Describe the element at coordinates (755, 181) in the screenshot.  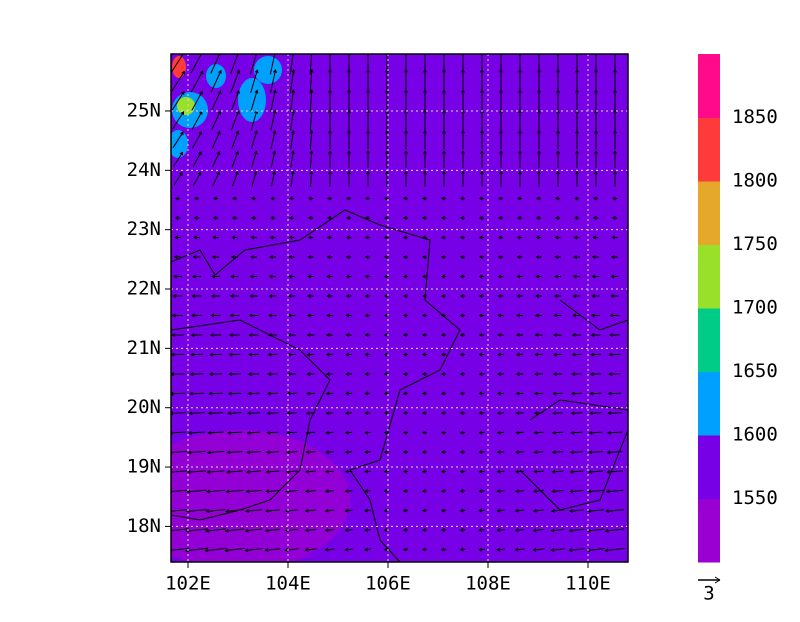
I see `colorbar-label: 1800` at that location.